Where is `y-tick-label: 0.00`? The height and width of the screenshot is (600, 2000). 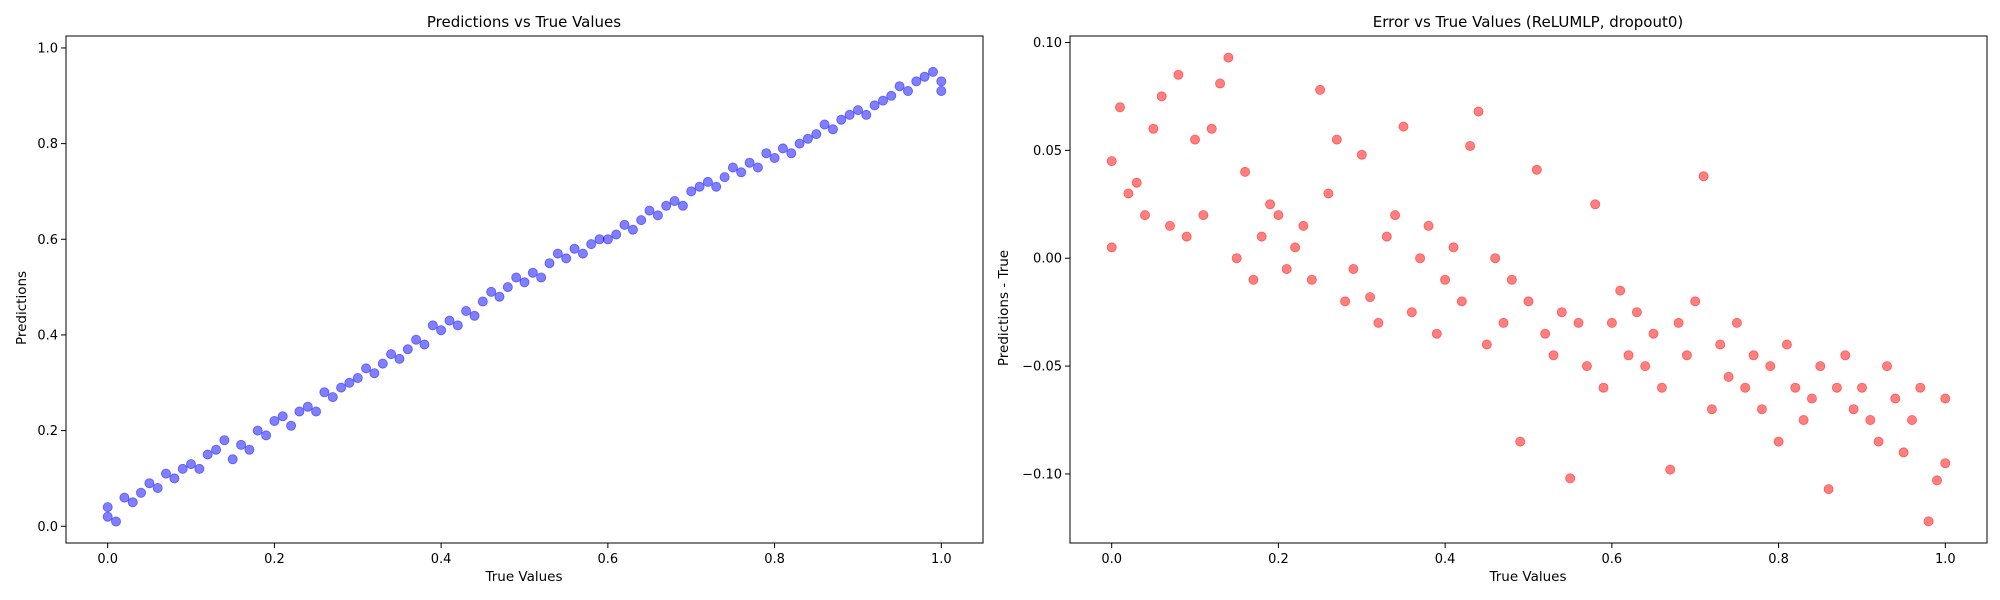 y-tick-label: 0.00 is located at coordinates (1047, 259).